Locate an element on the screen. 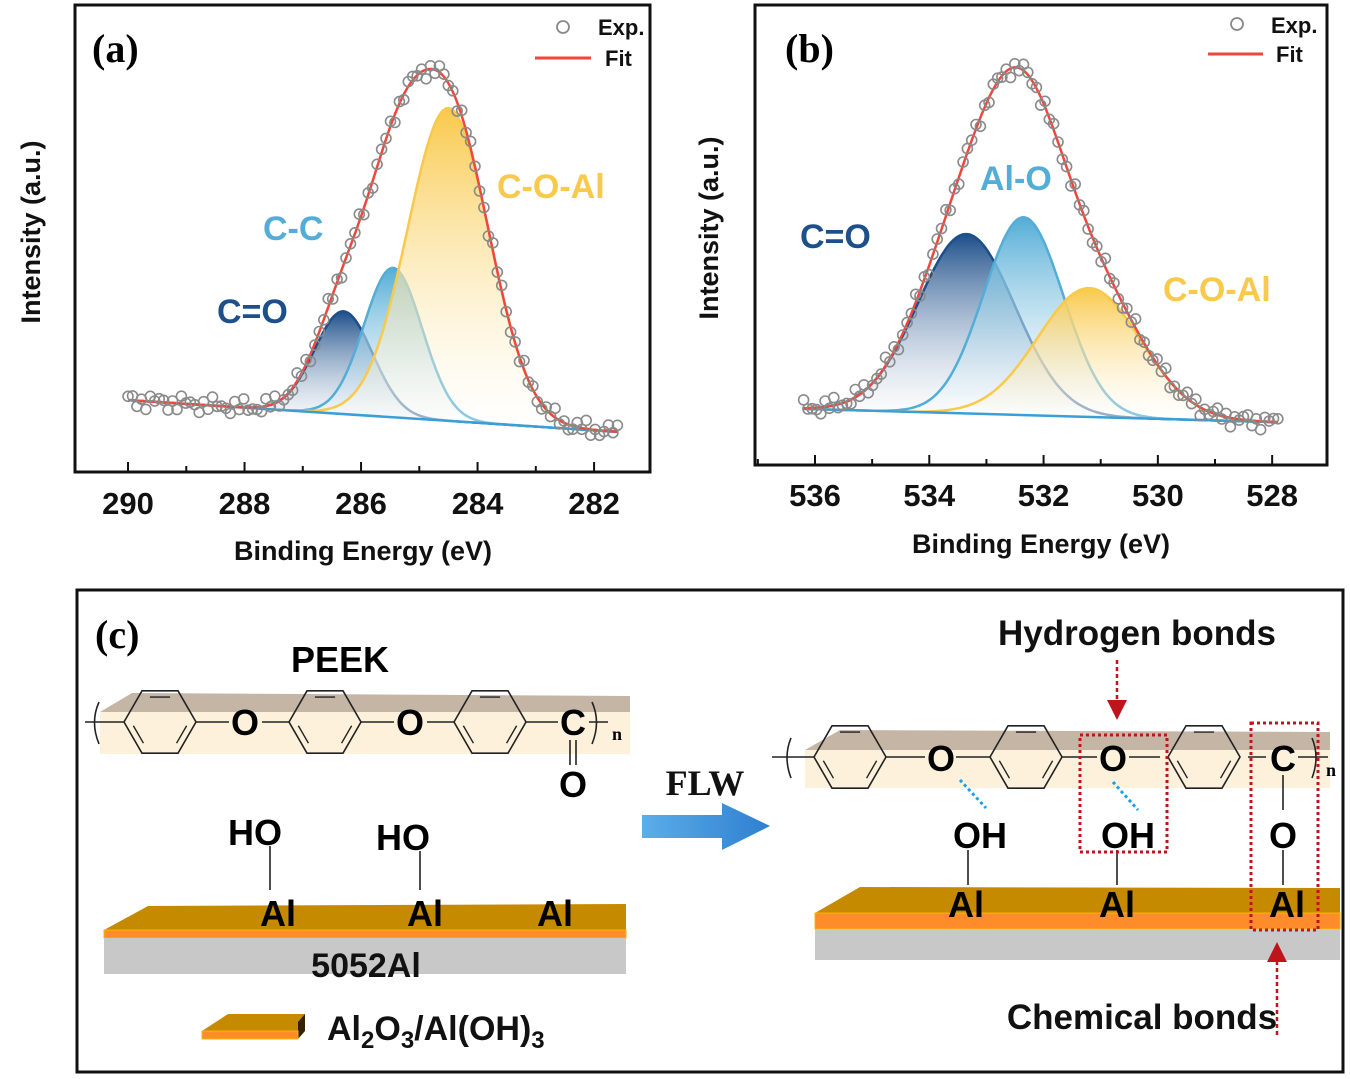 This screenshot has height=1079, width=1350. oxide-legend-swatch is located at coordinates (253, 1022).